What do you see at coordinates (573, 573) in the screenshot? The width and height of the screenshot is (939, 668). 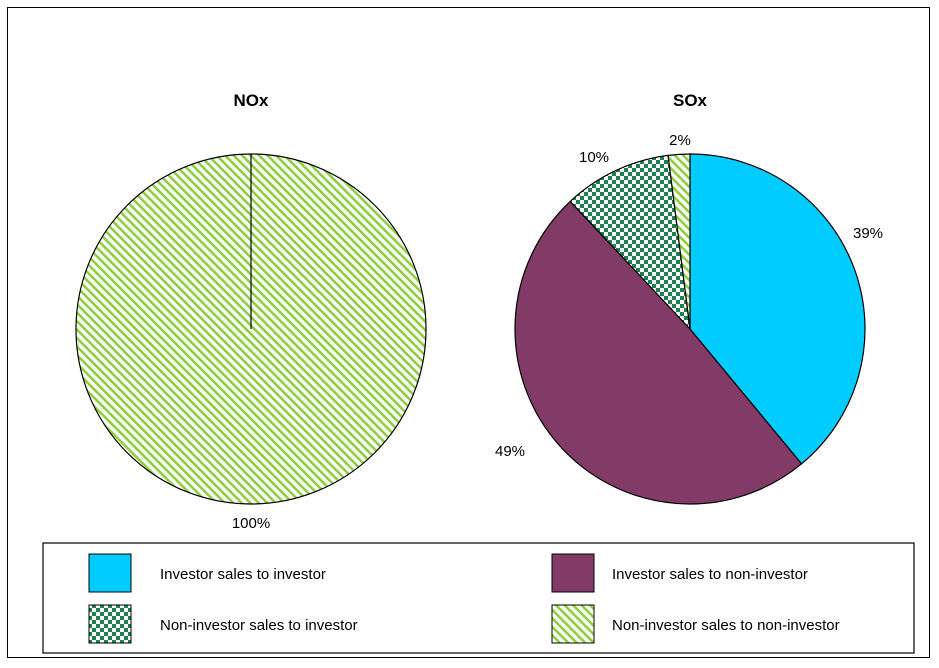 I see `legend-swatch-investor-to-non-investor` at bounding box center [573, 573].